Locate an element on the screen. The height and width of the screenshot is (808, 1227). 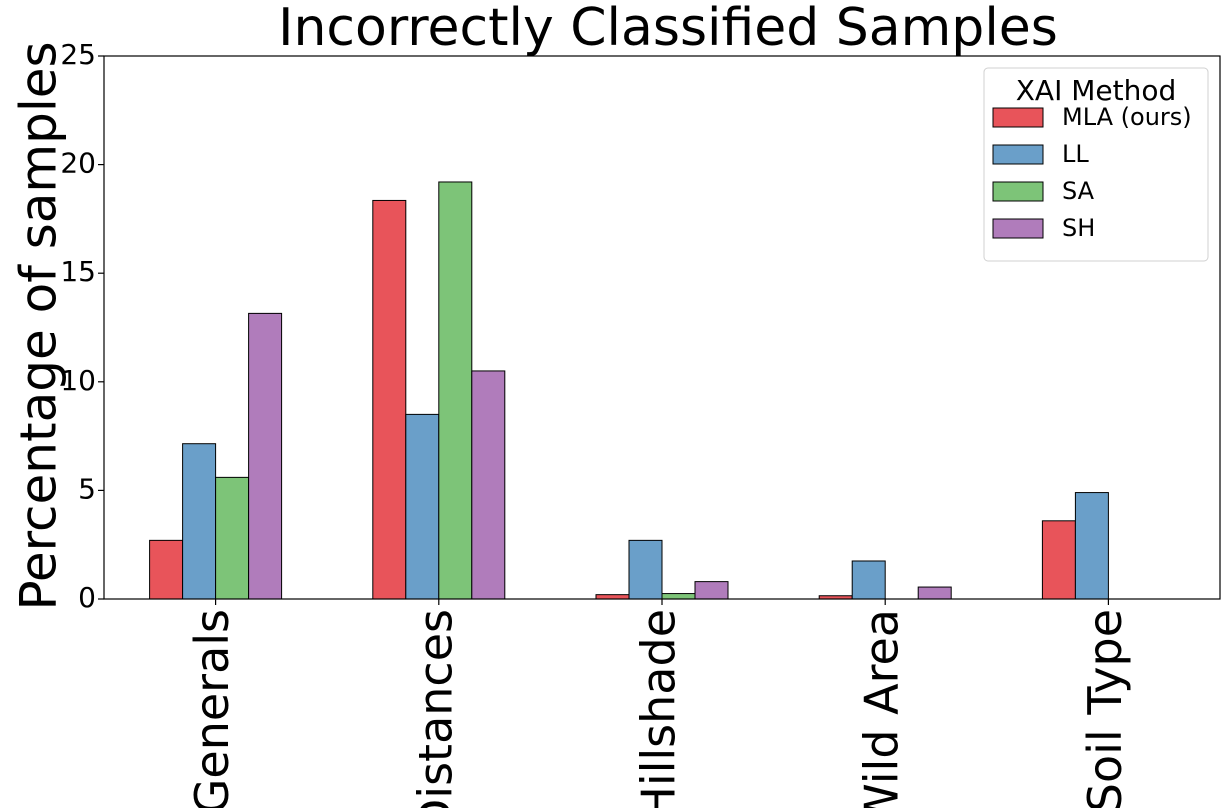
y-tick-label: 15 is located at coordinates (78, 271).